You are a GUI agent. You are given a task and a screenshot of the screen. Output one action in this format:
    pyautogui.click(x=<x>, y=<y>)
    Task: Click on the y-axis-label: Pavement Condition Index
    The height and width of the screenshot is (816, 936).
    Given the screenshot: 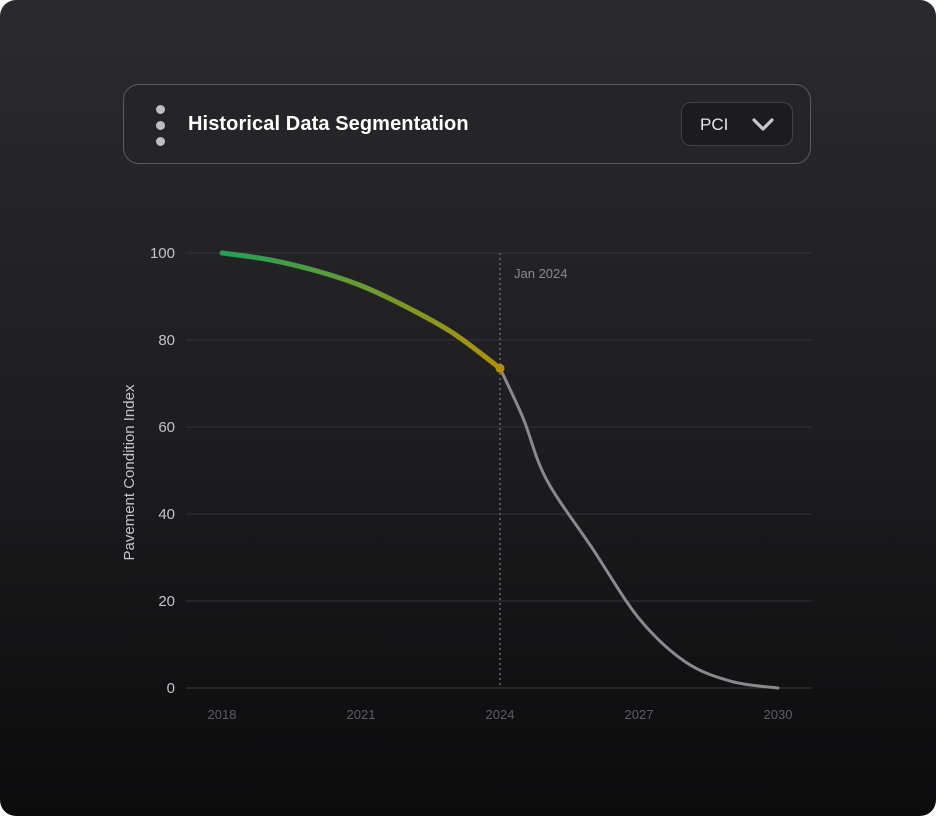 What is the action you would take?
    pyautogui.click(x=129, y=472)
    